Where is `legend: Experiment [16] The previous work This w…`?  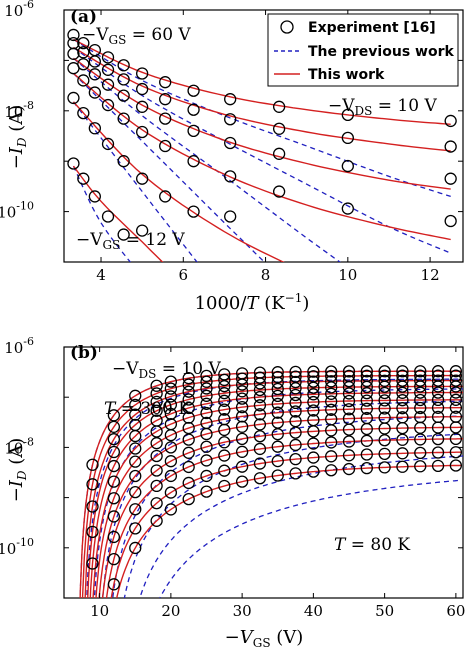 legend: Experiment [16] The previous work This w… is located at coordinates (363, 50).